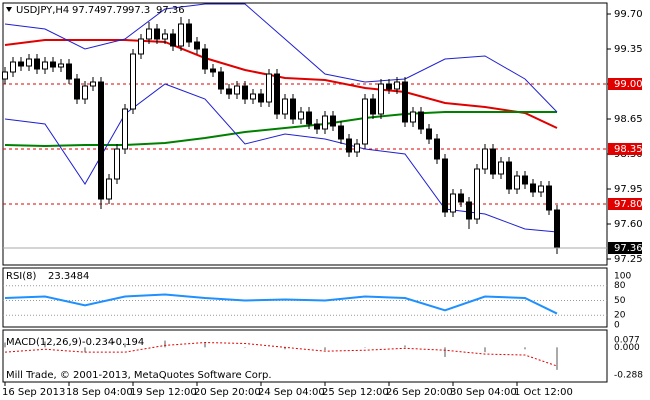 The width and height of the screenshot is (650, 400). Describe the element at coordinates (86, 10) in the screenshot. I see `ohlc-value: 97.74` at that location.